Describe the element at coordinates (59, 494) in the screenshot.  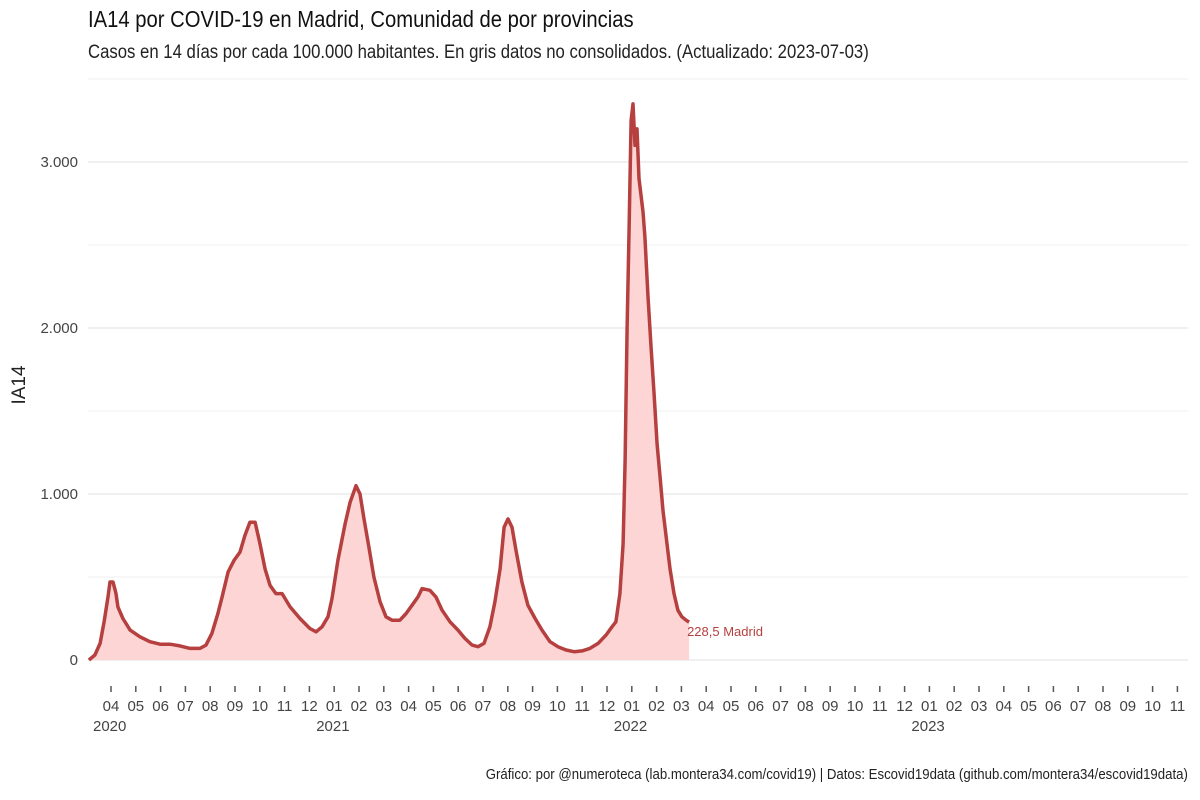
I see `y-tick-label: 1.000` at that location.